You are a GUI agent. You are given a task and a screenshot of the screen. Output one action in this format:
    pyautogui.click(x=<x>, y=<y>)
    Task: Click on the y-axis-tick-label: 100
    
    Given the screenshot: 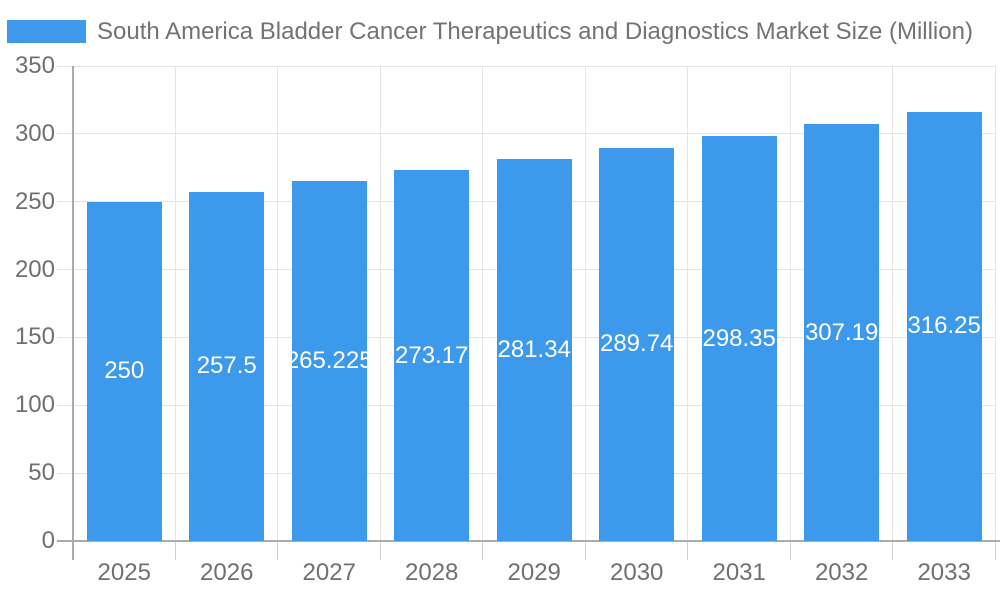 What is the action you would take?
    pyautogui.click(x=34, y=405)
    